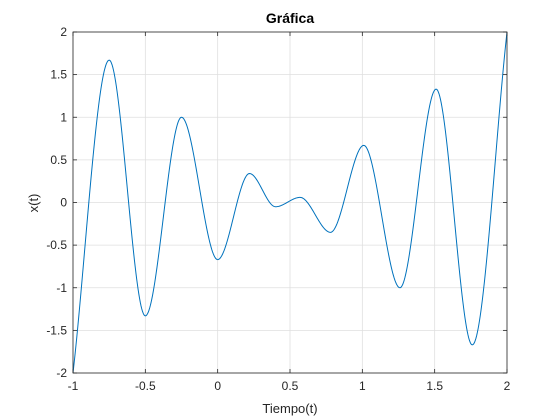 This screenshot has height=420, width=560. Describe the element at coordinates (58, 75) in the screenshot. I see `y-tick-label: 1.5` at that location.